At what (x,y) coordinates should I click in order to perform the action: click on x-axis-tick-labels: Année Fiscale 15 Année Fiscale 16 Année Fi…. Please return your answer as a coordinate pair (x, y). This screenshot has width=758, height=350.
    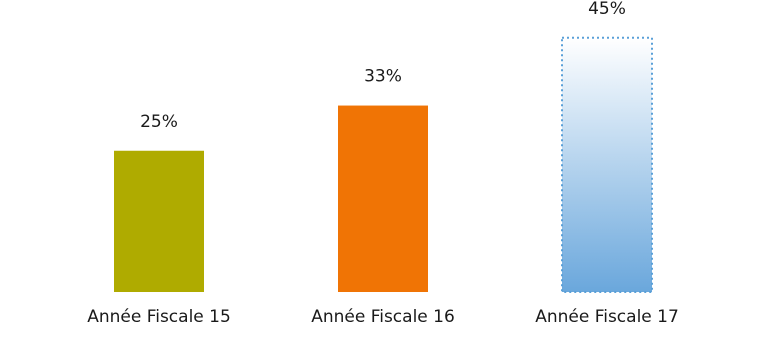
    Looking at the image, I should click on (383, 317).